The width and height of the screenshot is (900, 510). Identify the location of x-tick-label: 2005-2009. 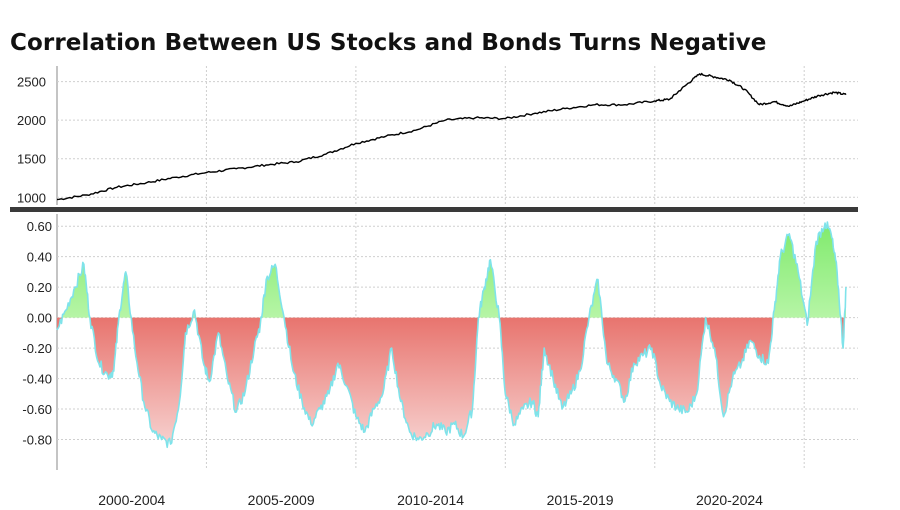
(281, 500).